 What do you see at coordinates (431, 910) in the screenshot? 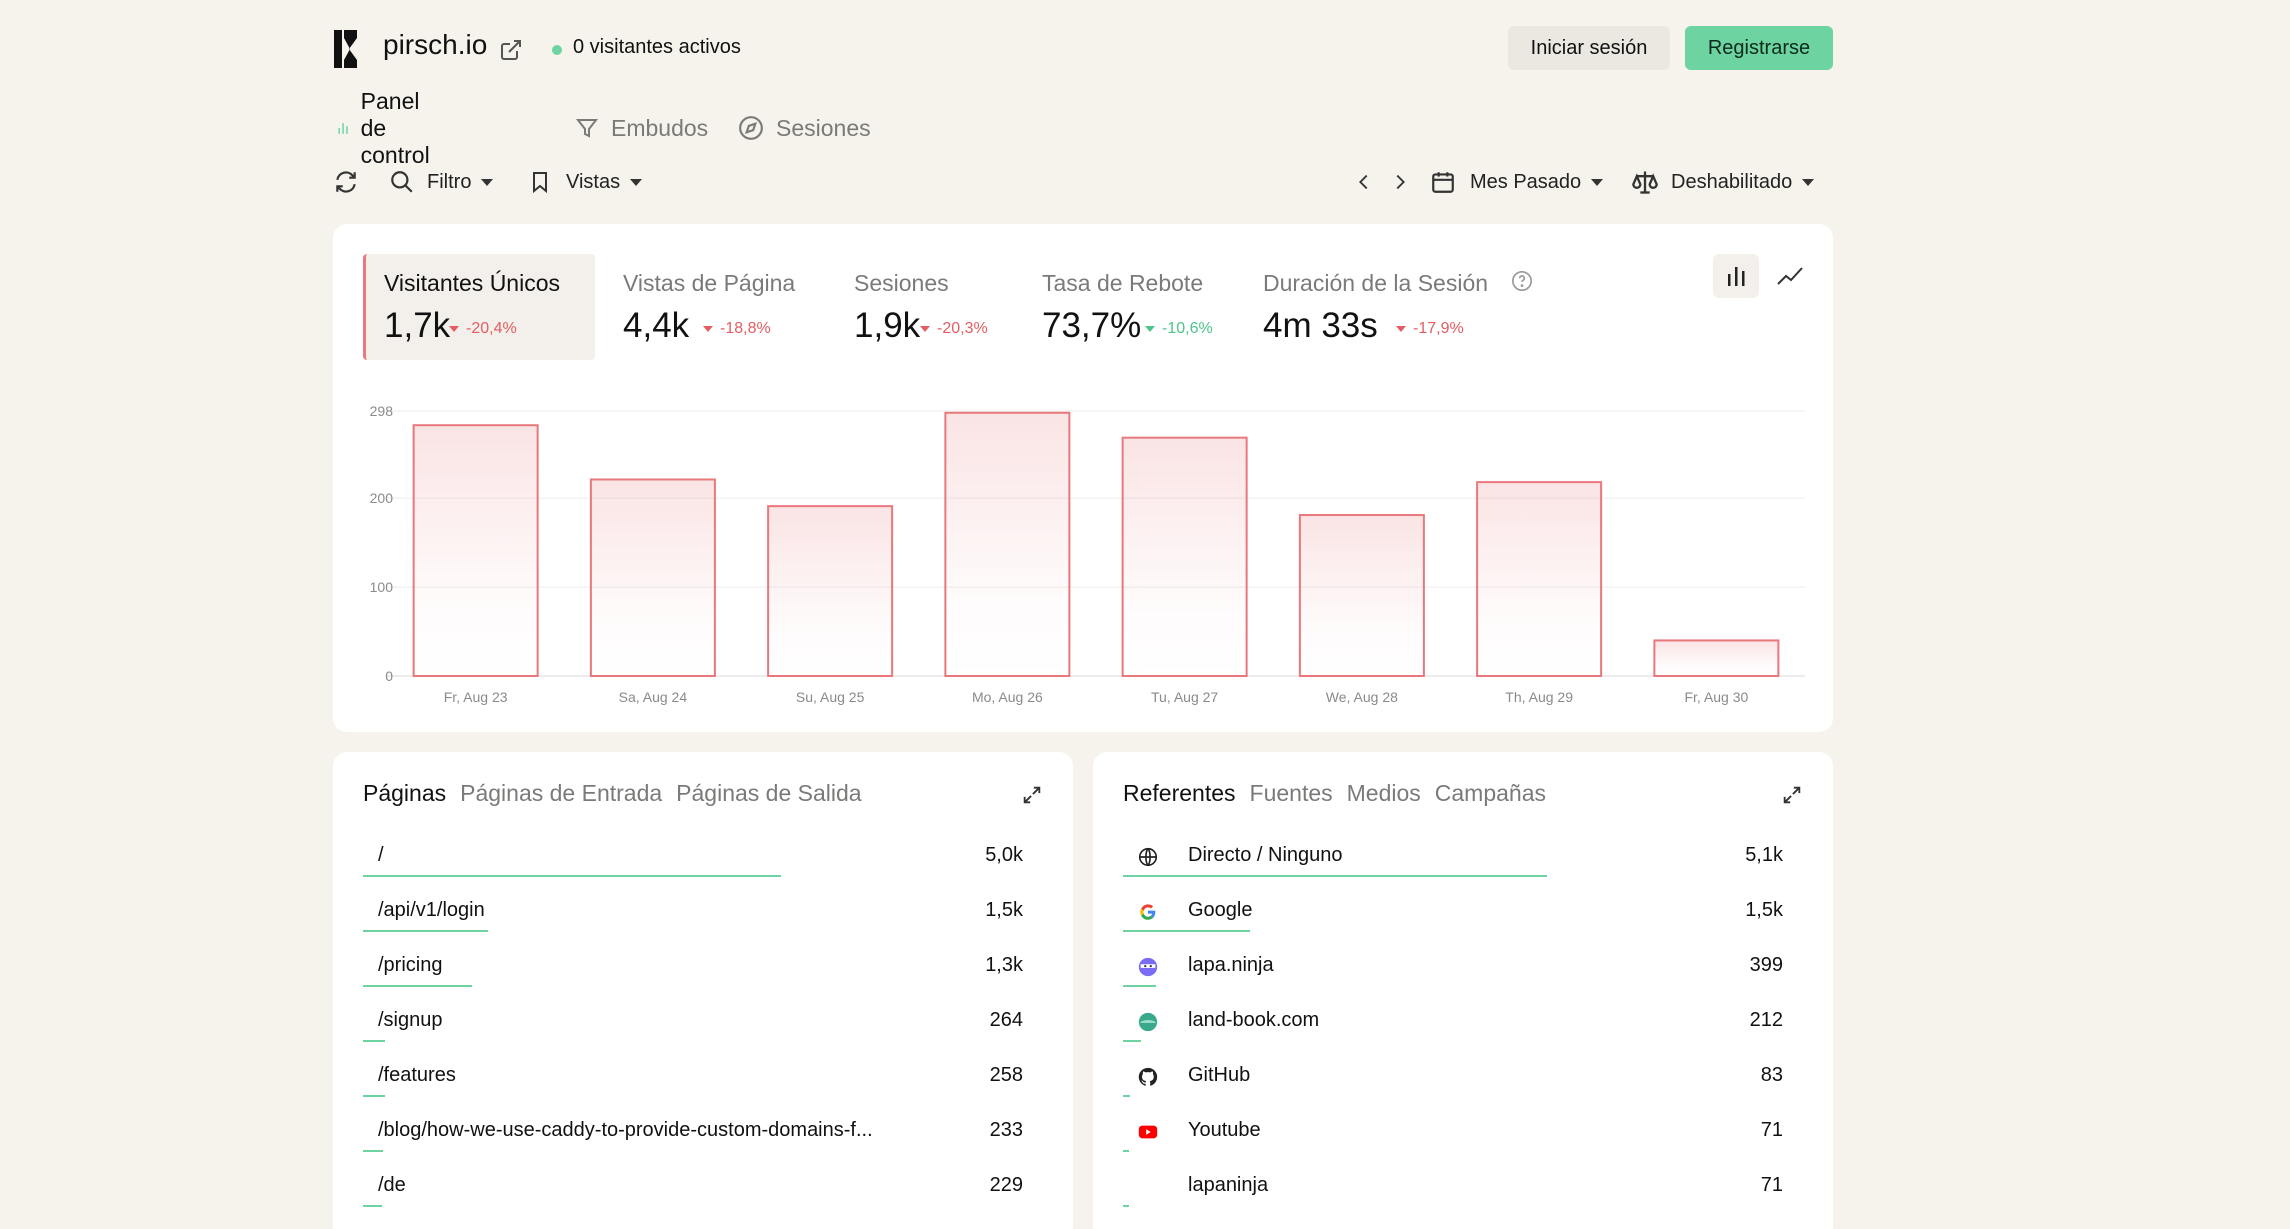
I see `page-path: /api/v1/login` at bounding box center [431, 910].